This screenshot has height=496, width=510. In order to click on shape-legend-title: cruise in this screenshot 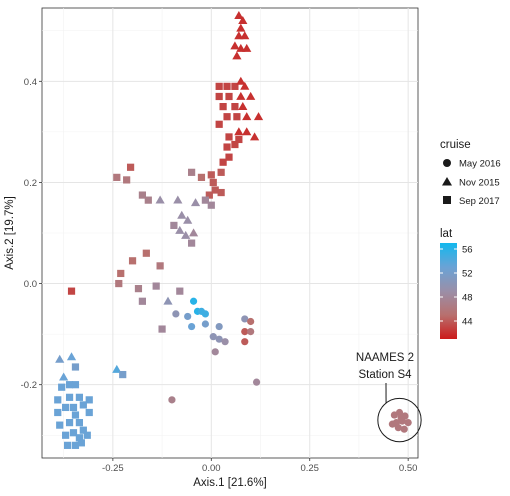, I will do `click(455, 145)`.